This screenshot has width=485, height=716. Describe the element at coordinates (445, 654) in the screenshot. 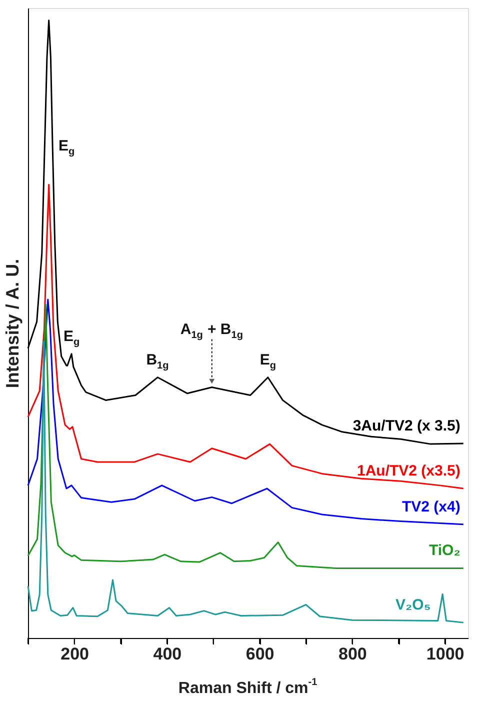

I see `x-tick-label: 1000` at that location.